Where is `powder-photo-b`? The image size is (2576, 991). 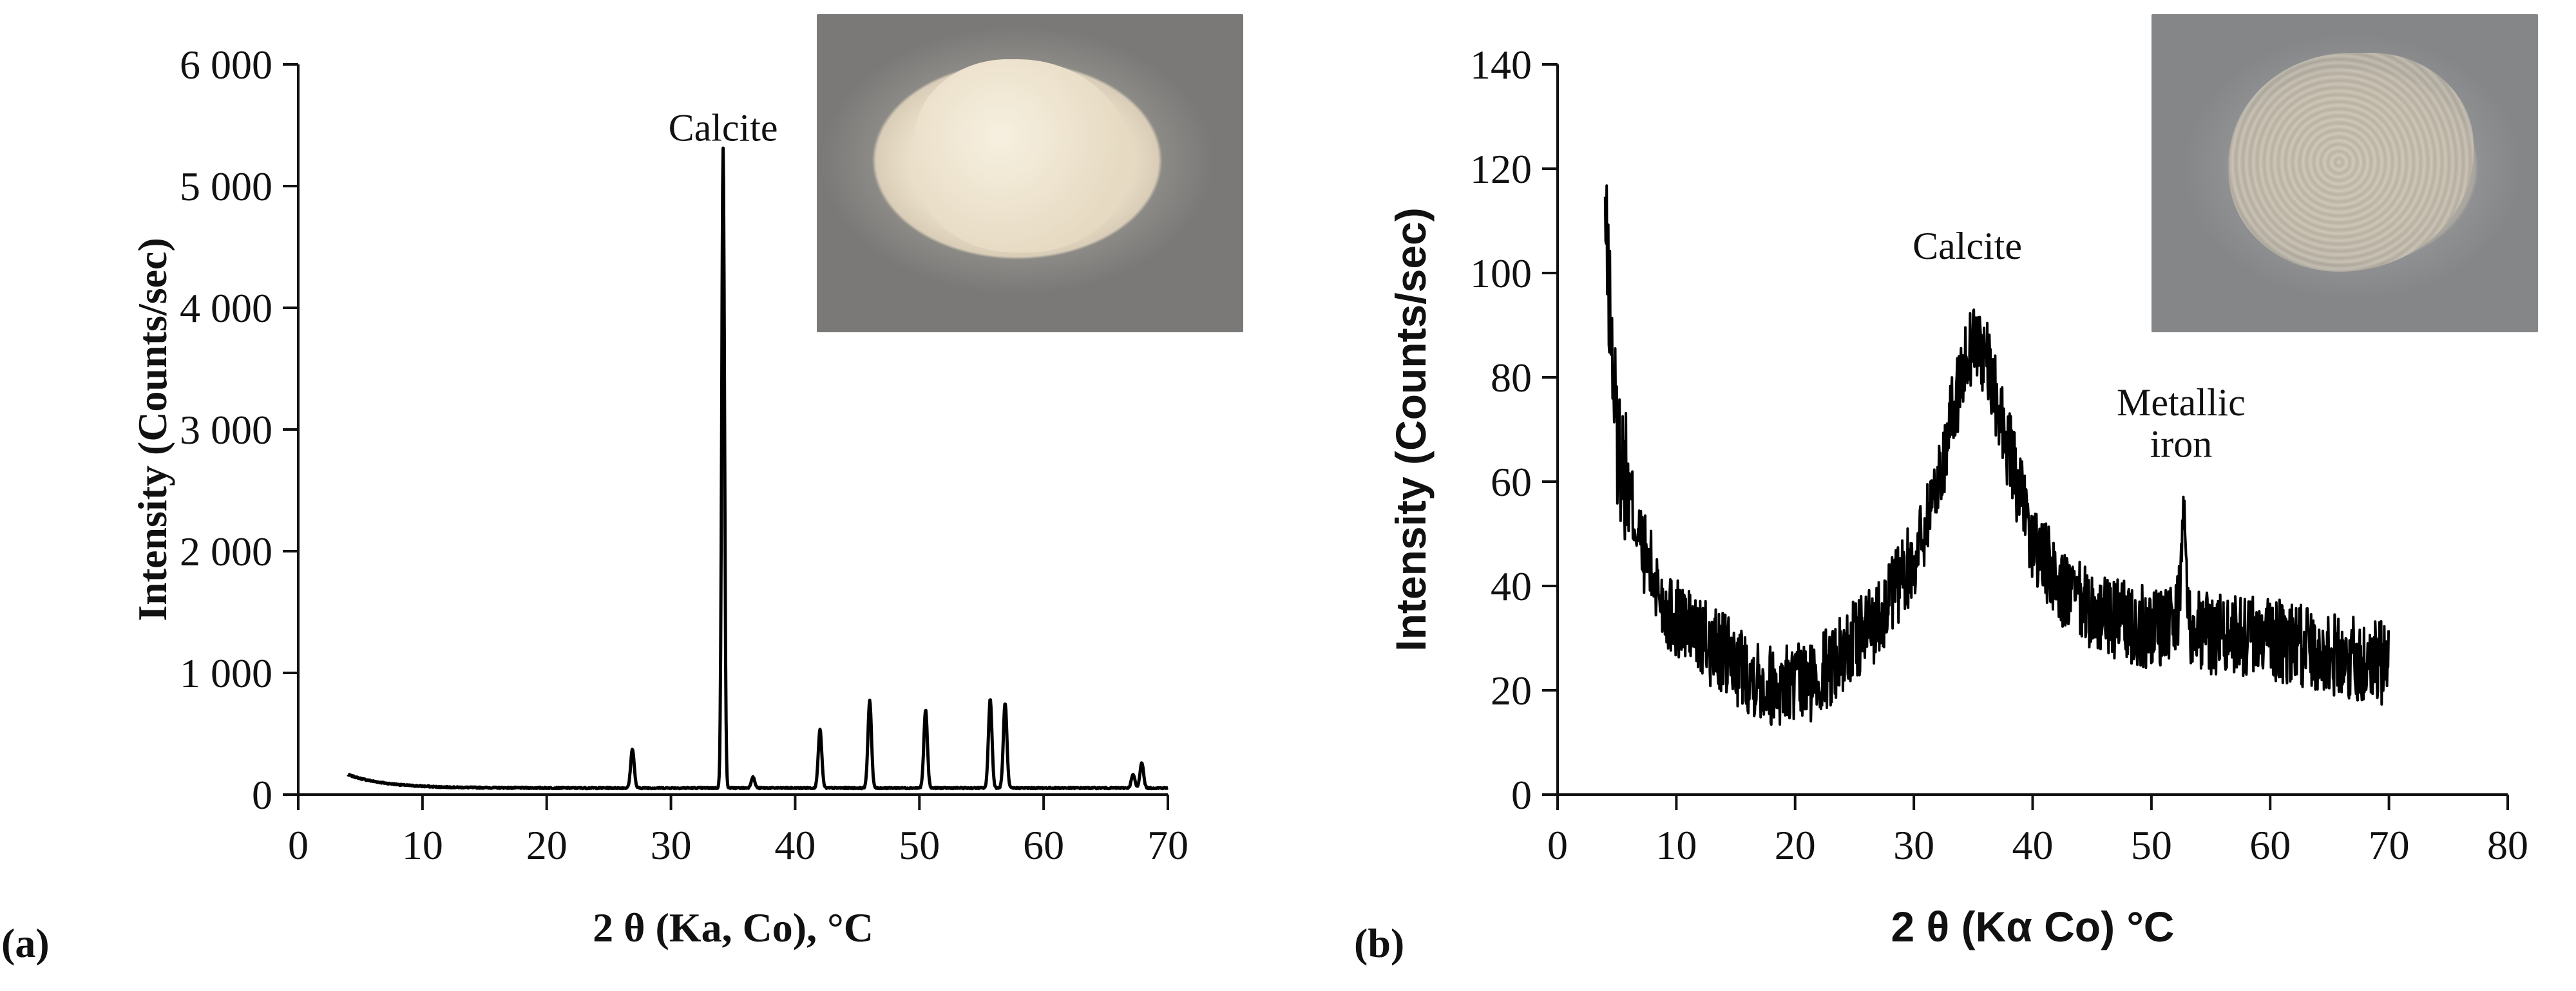 powder-photo-b is located at coordinates (2344, 173).